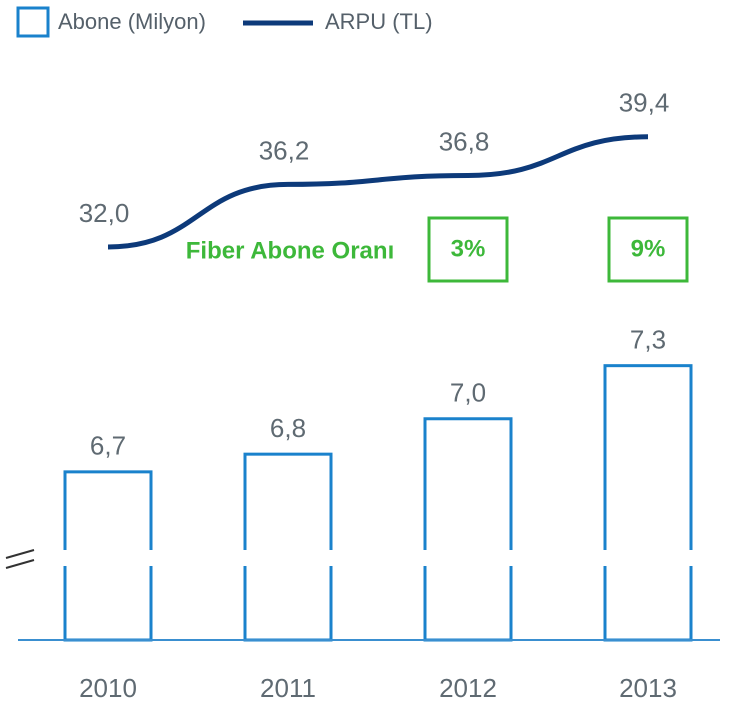  Describe the element at coordinates (464, 141) in the screenshot. I see `value-label: 36,8` at that location.